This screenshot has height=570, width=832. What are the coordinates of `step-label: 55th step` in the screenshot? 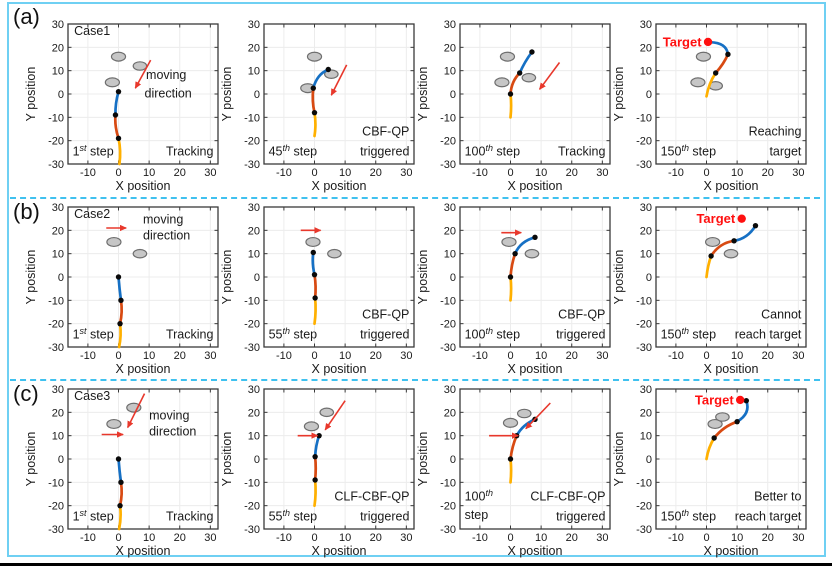 It's located at (293, 334).